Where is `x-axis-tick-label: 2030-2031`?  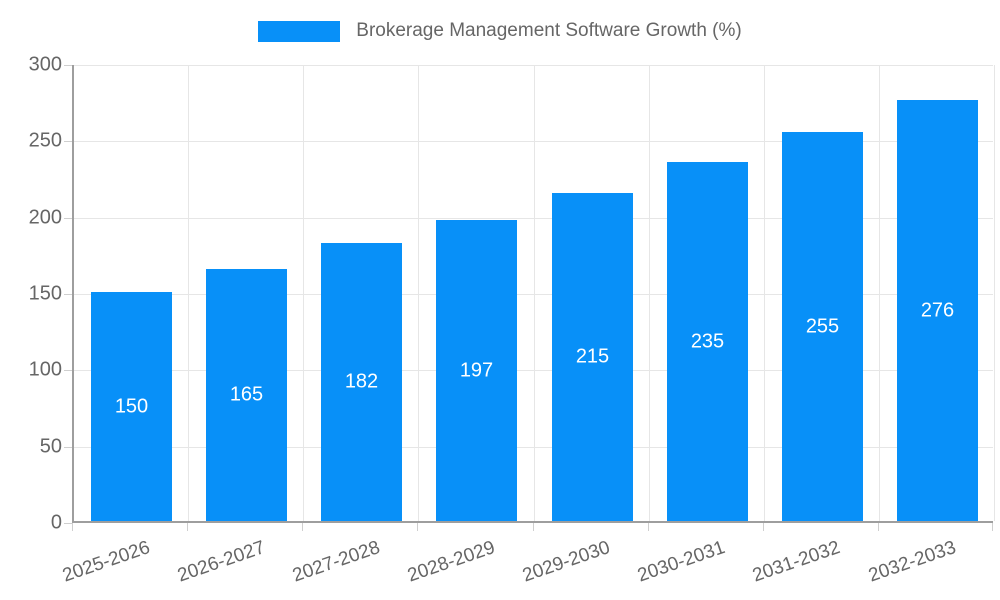 x-axis-tick-label: 2030-2031 is located at coordinates (682, 562).